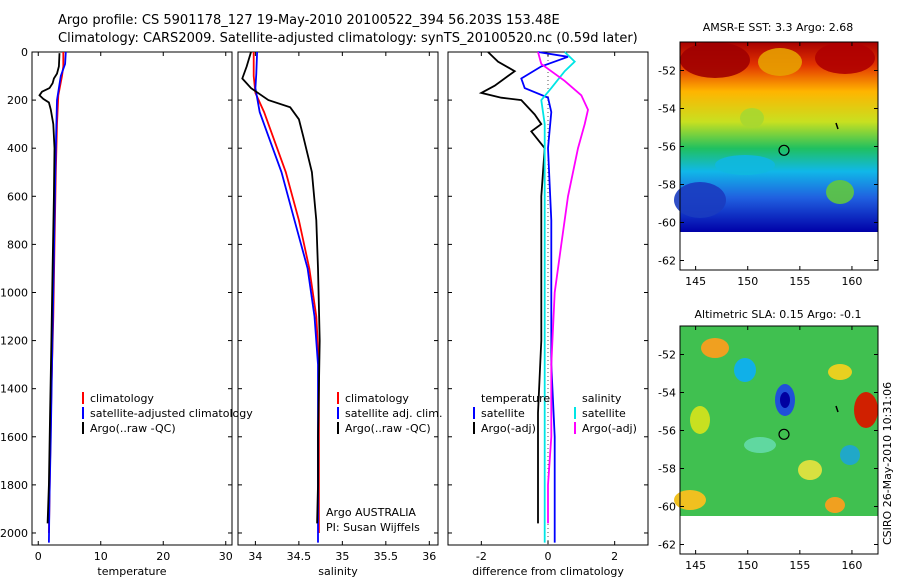 This screenshot has height=580, width=900. Describe the element at coordinates (371, 512) in the screenshot. I see `float-owner-annotation: Argo AUSTRALIA` at that location.